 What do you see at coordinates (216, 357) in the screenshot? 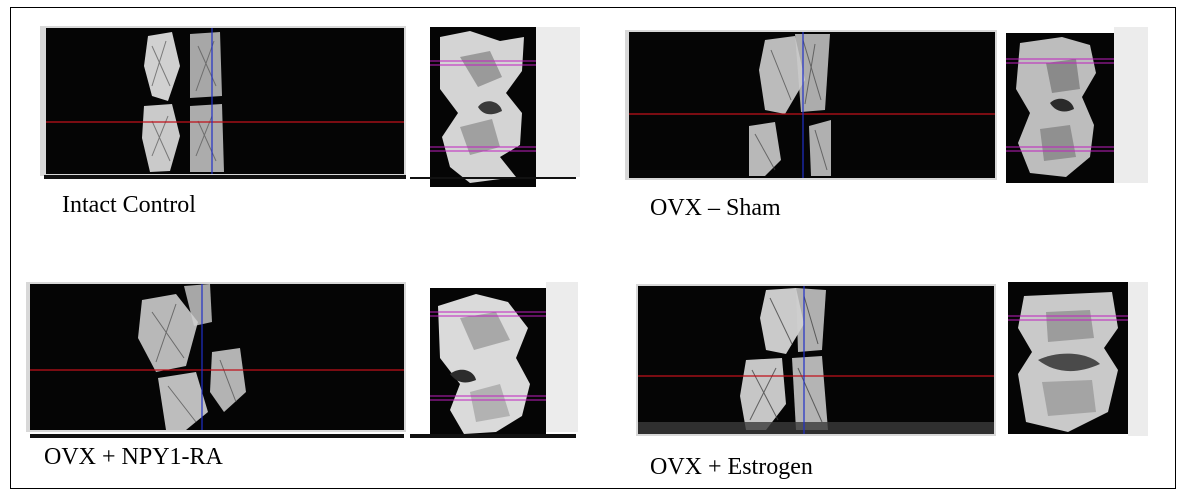
I see `ct-section-ovx-npy1-ra` at bounding box center [216, 357].